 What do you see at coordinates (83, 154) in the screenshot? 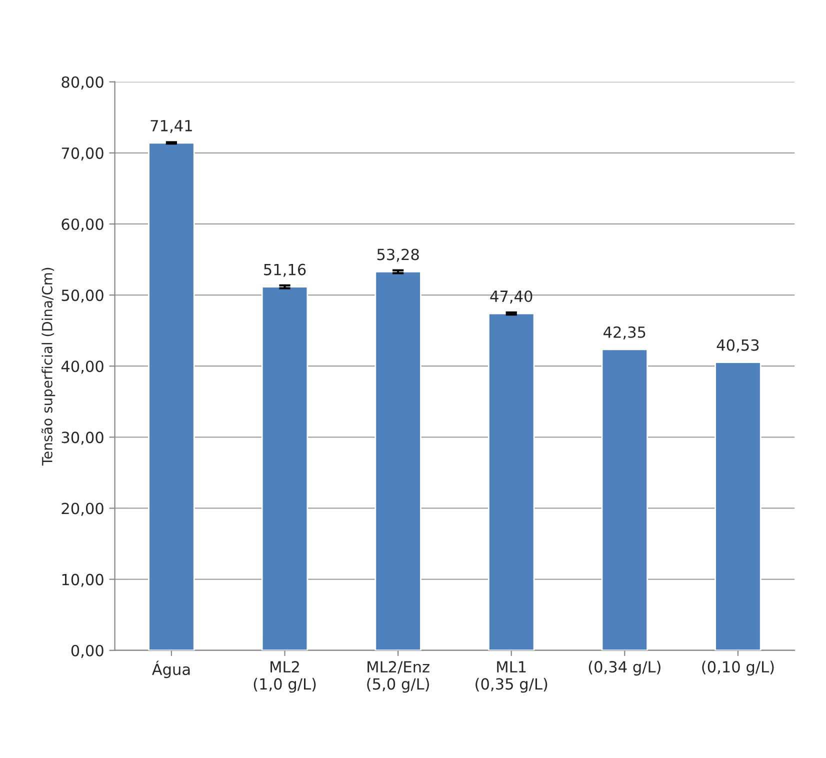
I see `y-tick-label: 70,00` at bounding box center [83, 154].